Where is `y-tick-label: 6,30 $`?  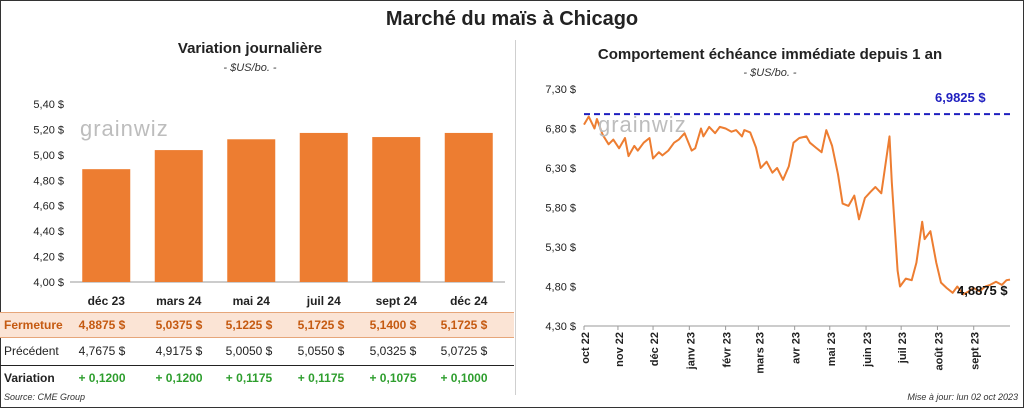
y-tick-label: 6,30 $ is located at coordinates (560, 169).